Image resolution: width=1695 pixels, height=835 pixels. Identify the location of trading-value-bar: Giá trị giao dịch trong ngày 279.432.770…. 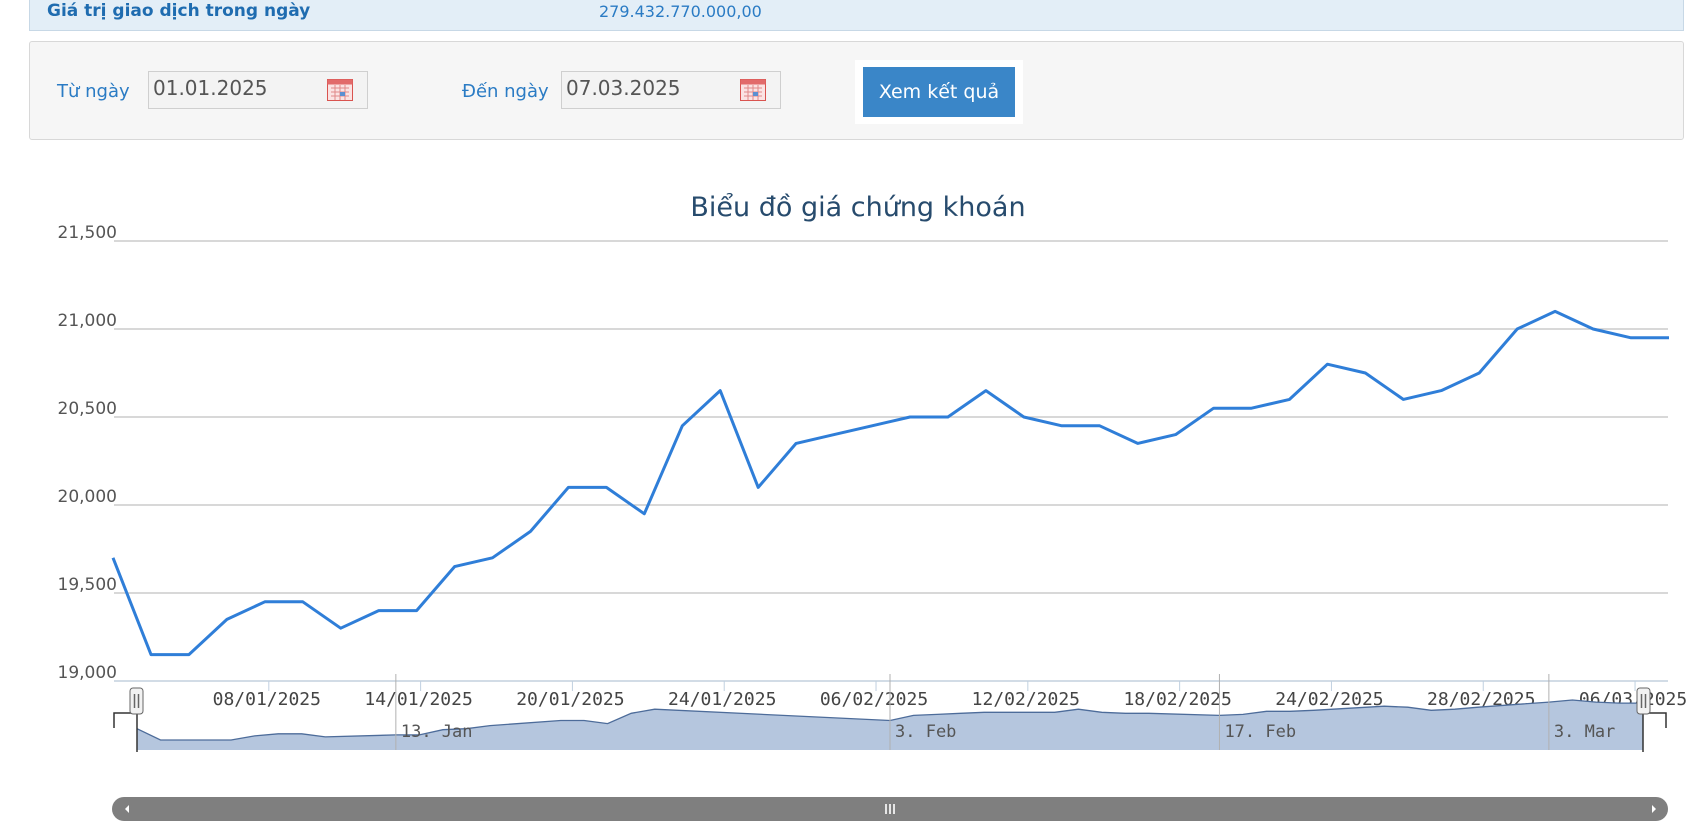
(856, 15).